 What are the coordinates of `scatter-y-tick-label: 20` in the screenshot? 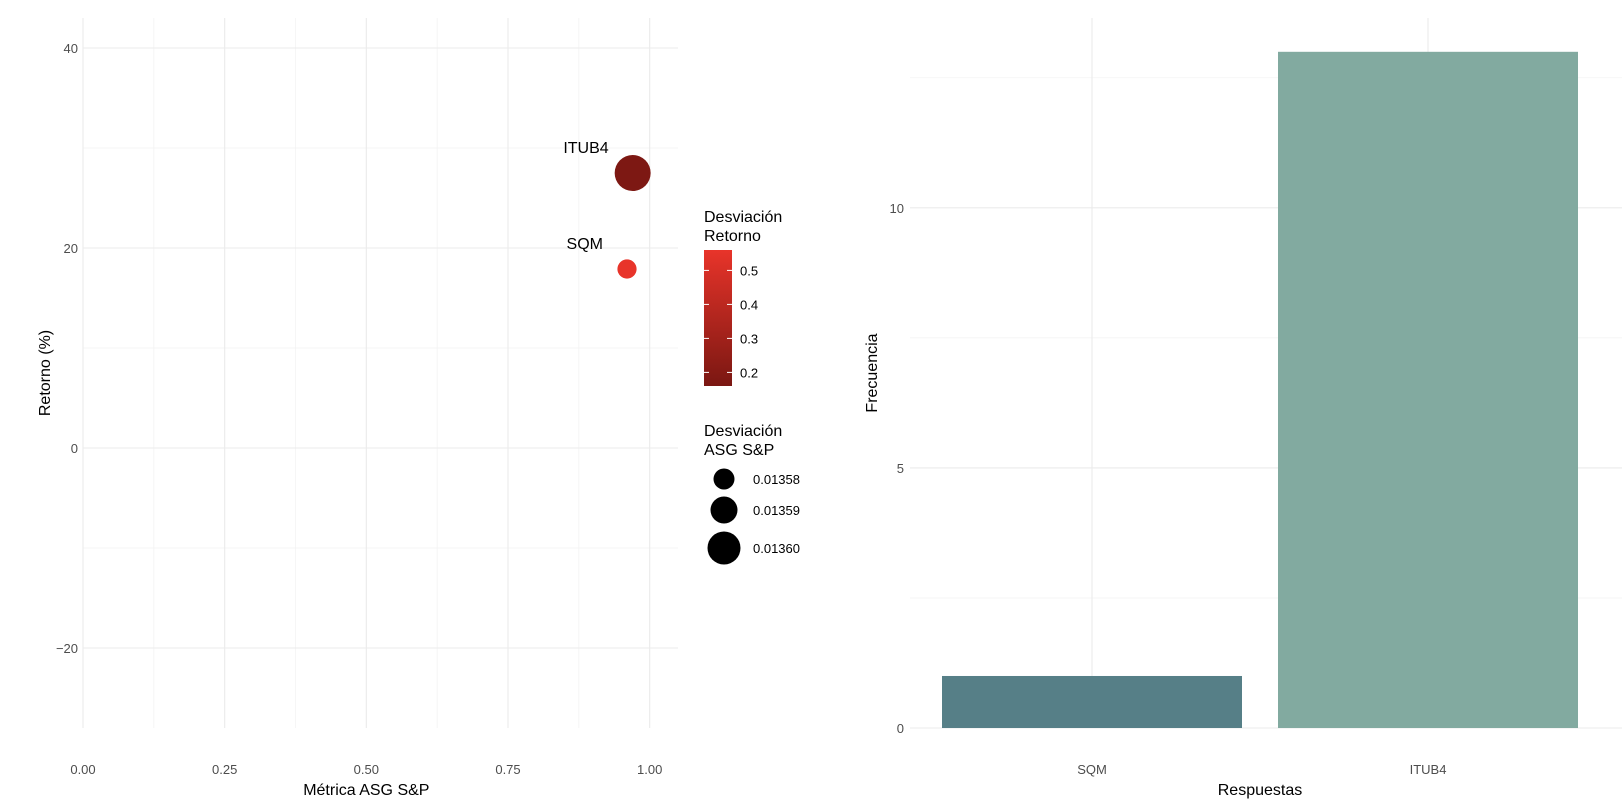 It's located at (71, 248).